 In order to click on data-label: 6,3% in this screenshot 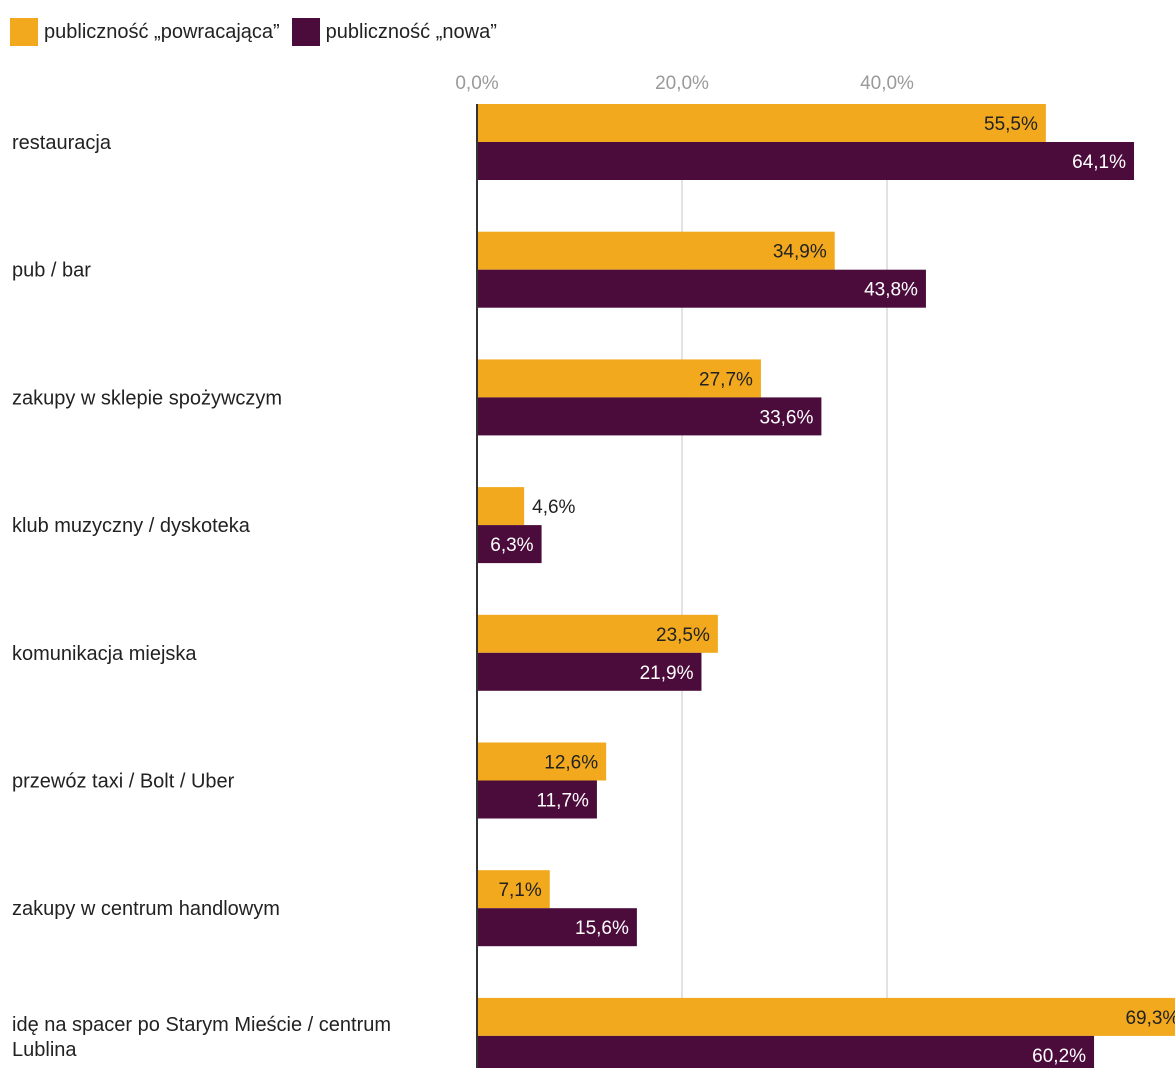, I will do `click(511, 545)`.